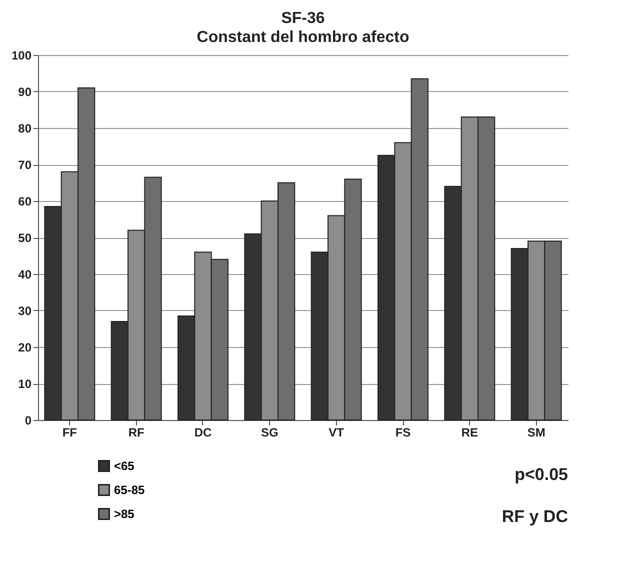 The image size is (618, 568). Describe the element at coordinates (70, 433) in the screenshot. I see `x-tick-label: FF` at that location.